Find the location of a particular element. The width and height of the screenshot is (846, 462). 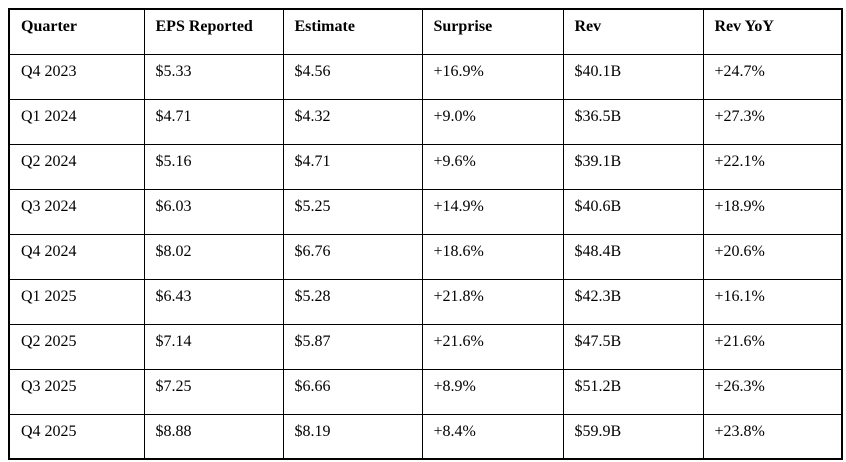

table-cell: $5.25 is located at coordinates (352, 211).